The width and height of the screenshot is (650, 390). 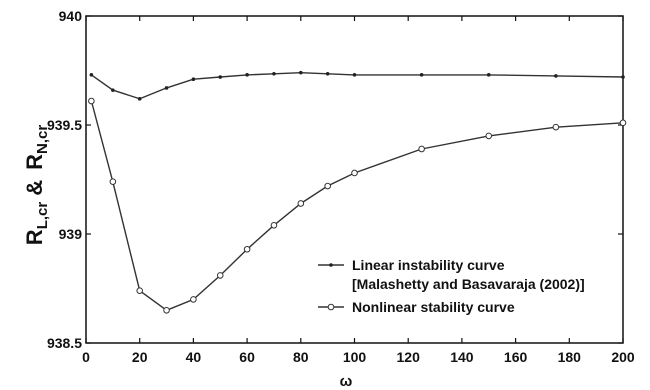 What do you see at coordinates (623, 357) in the screenshot?
I see `x-tick-label: 200` at bounding box center [623, 357].